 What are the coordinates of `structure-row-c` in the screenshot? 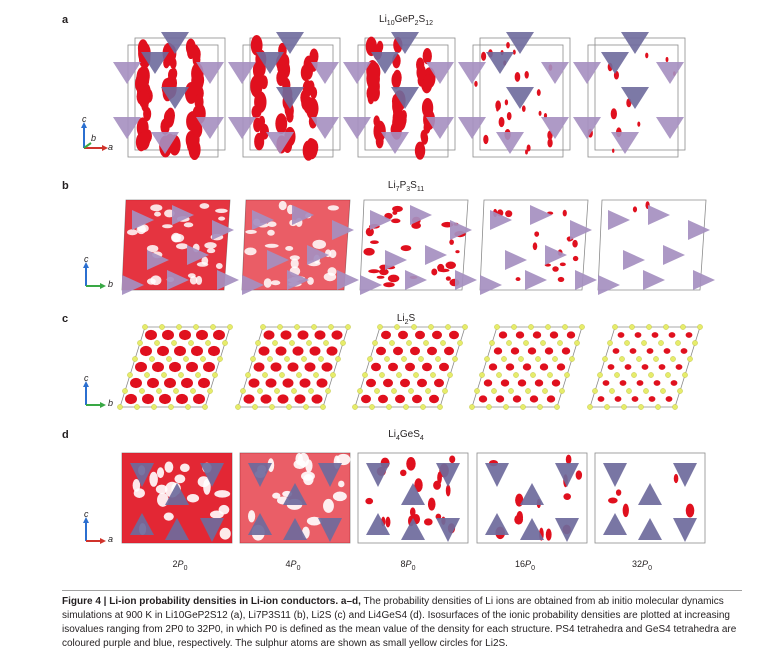 It's located at (410, 367).